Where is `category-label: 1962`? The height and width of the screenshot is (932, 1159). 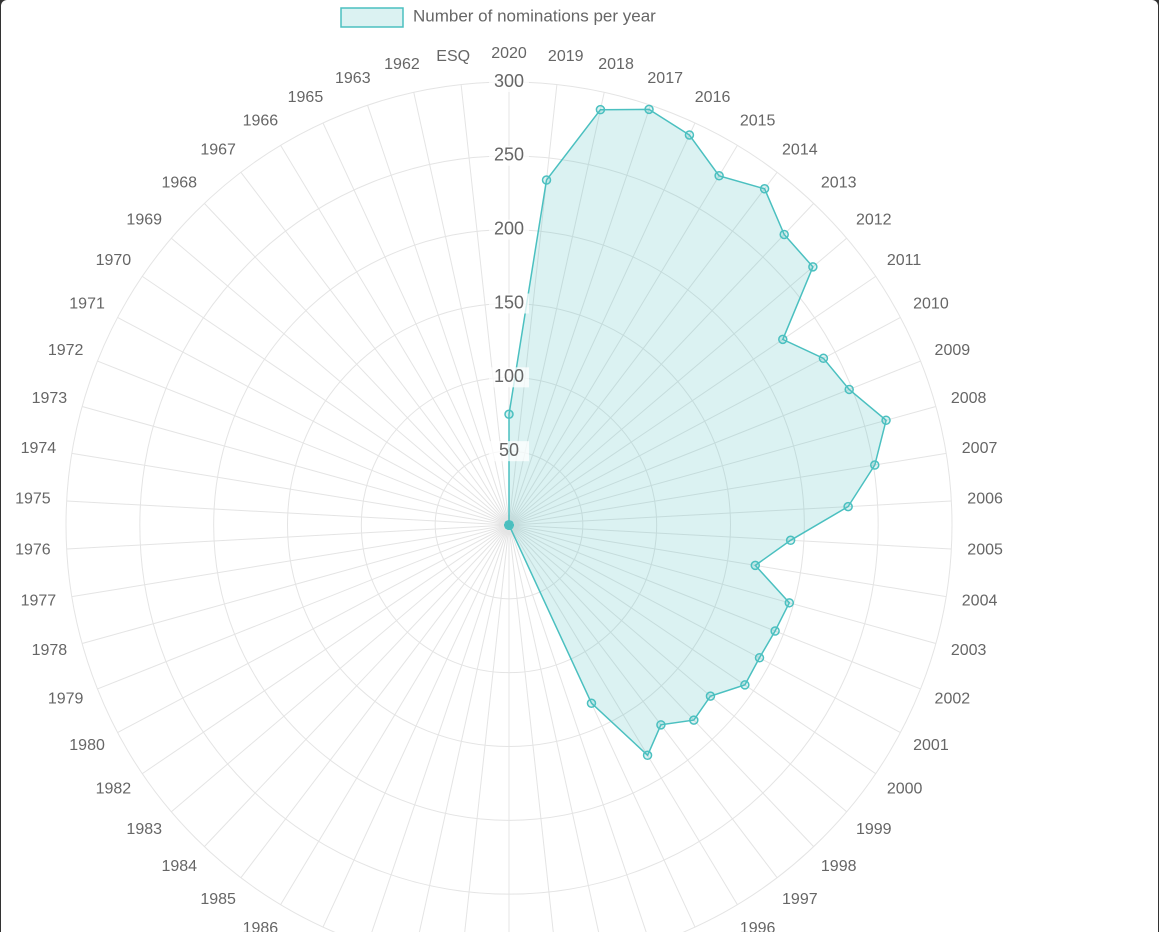 category-label: 1962 is located at coordinates (402, 64).